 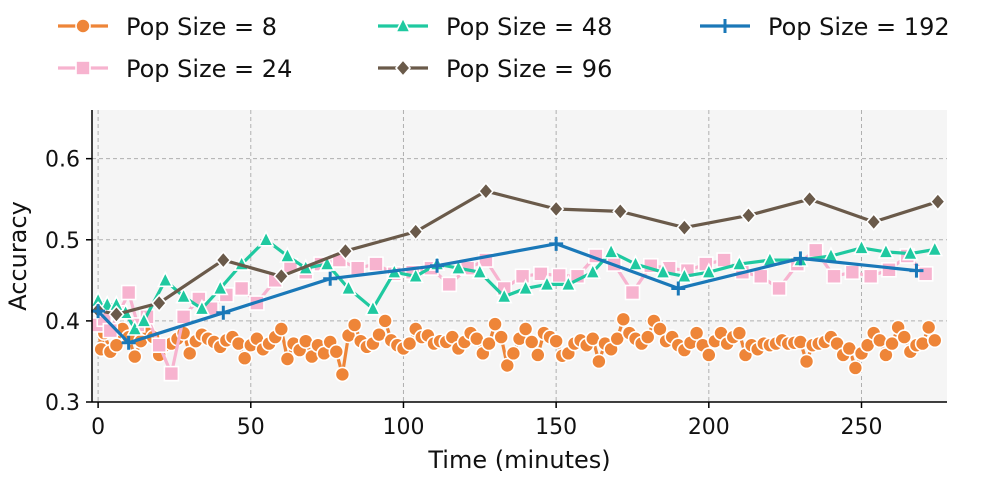 I want to click on x-axis-title: Time (minutes), so click(x=518, y=460).